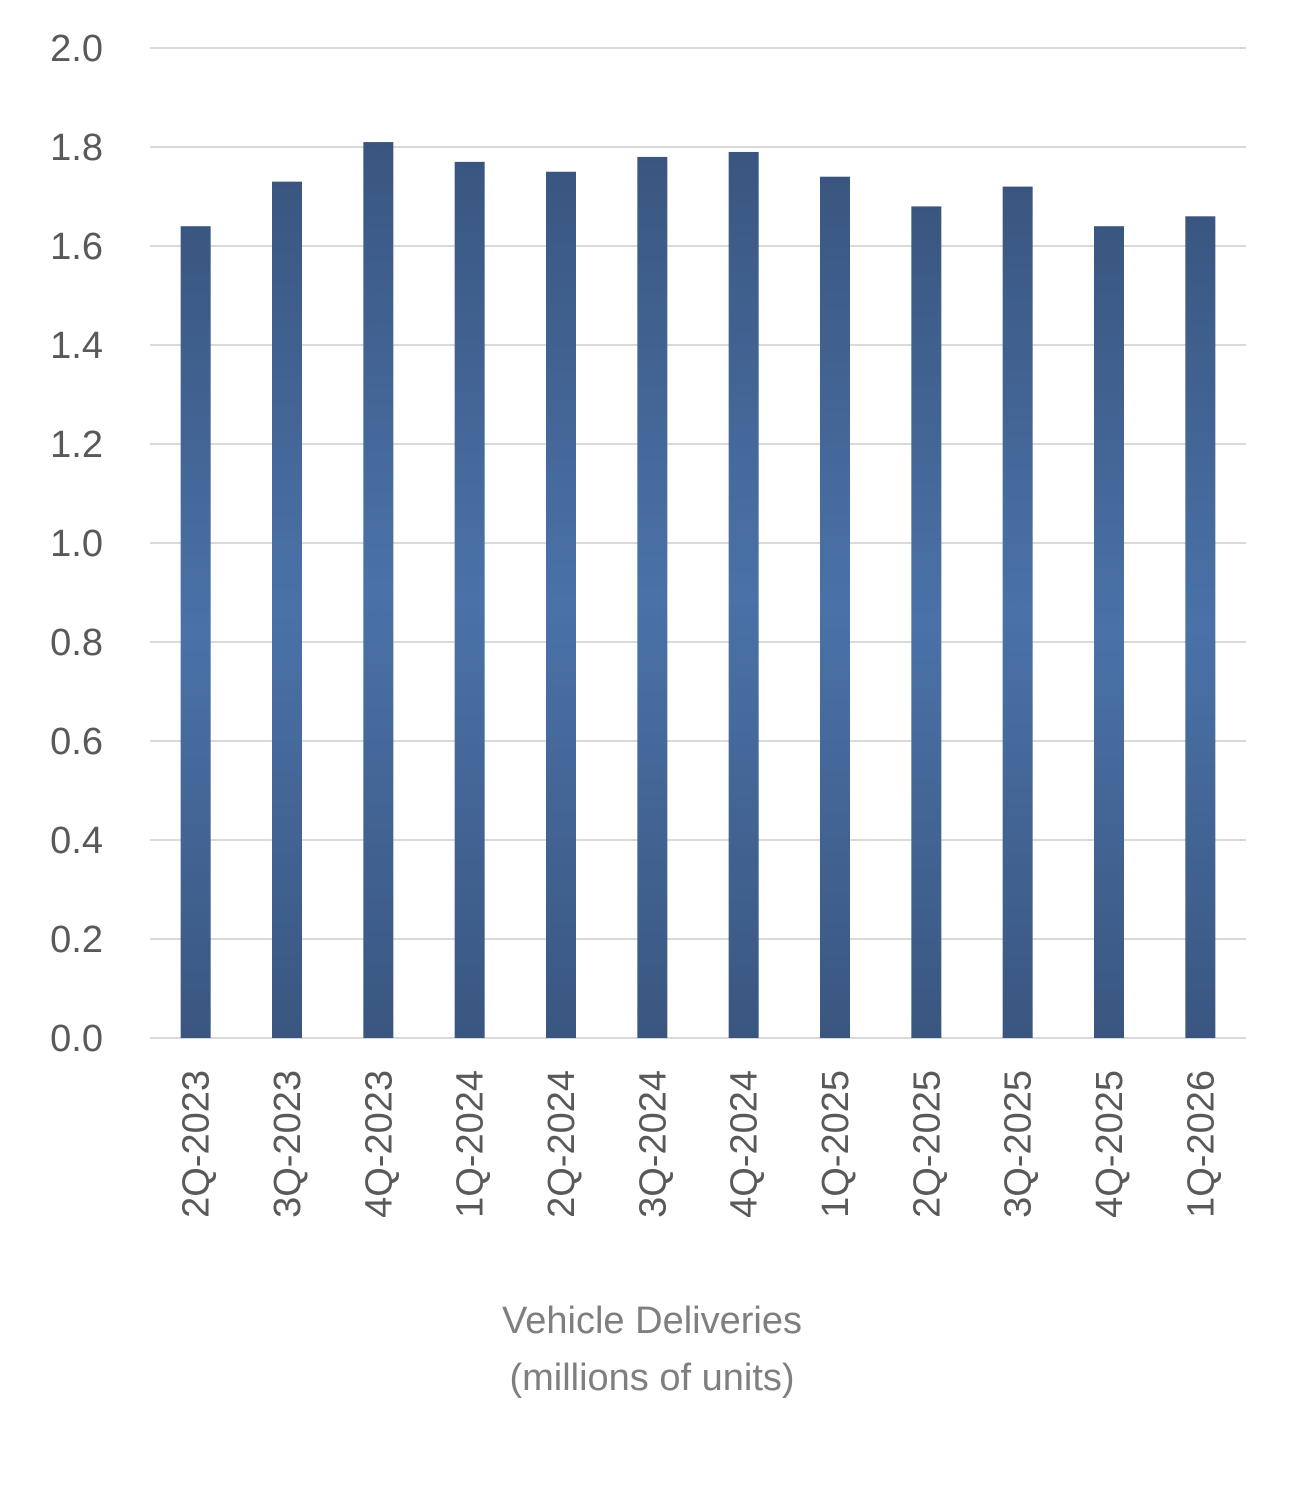 The width and height of the screenshot is (1290, 1488). Describe the element at coordinates (835, 607) in the screenshot. I see `bar-1Q-2025` at that location.